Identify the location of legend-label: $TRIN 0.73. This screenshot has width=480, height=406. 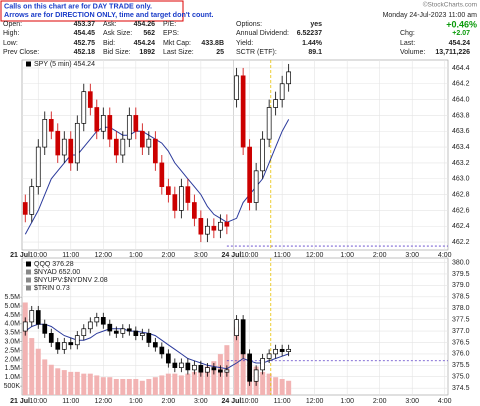
(52, 288).